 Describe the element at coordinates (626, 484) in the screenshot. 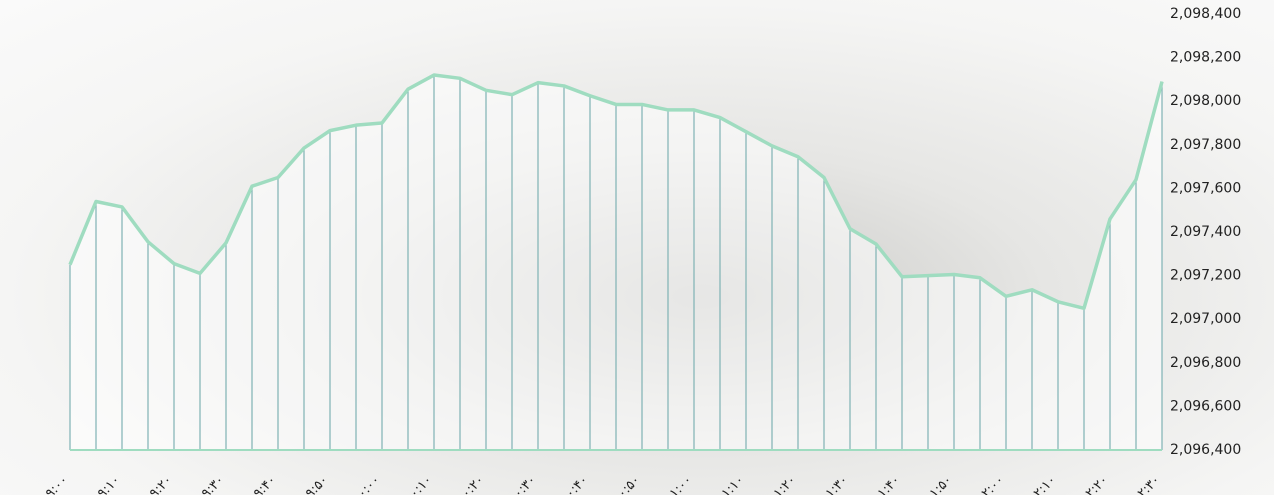

I see `x-tick-label: ۱۰:۵۰` at that location.